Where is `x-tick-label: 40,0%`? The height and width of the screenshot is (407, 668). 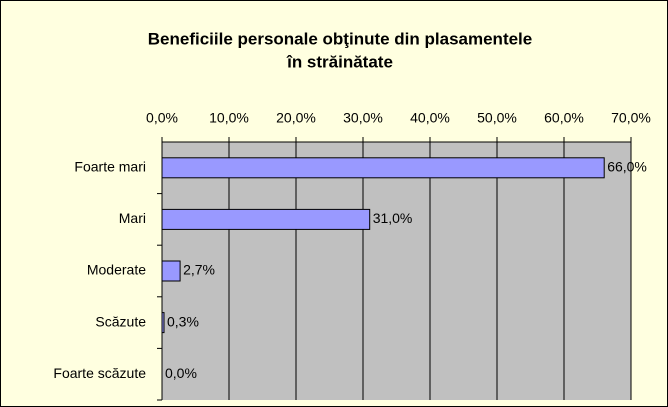 x-tick-label: 40,0% is located at coordinates (430, 118).